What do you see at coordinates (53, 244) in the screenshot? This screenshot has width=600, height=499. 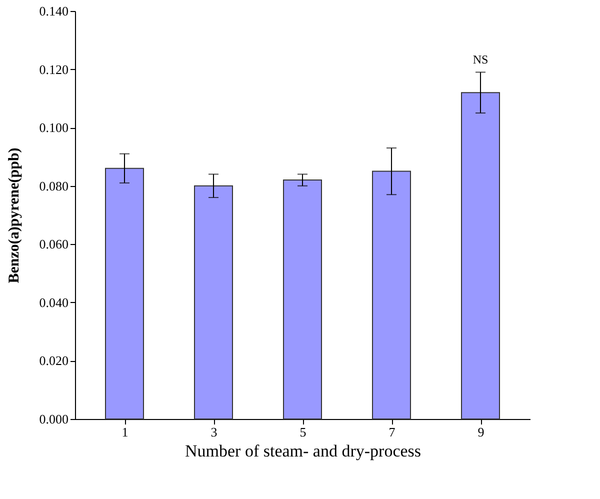 I see `y-tick-label: 0.060` at bounding box center [53, 244].